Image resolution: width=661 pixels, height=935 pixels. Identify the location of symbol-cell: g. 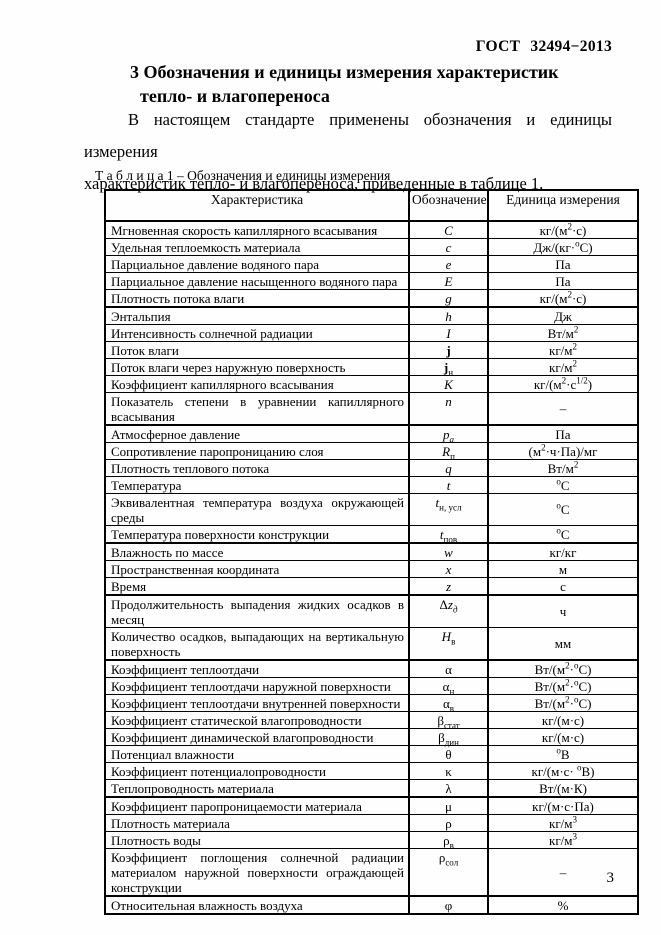
(448, 298).